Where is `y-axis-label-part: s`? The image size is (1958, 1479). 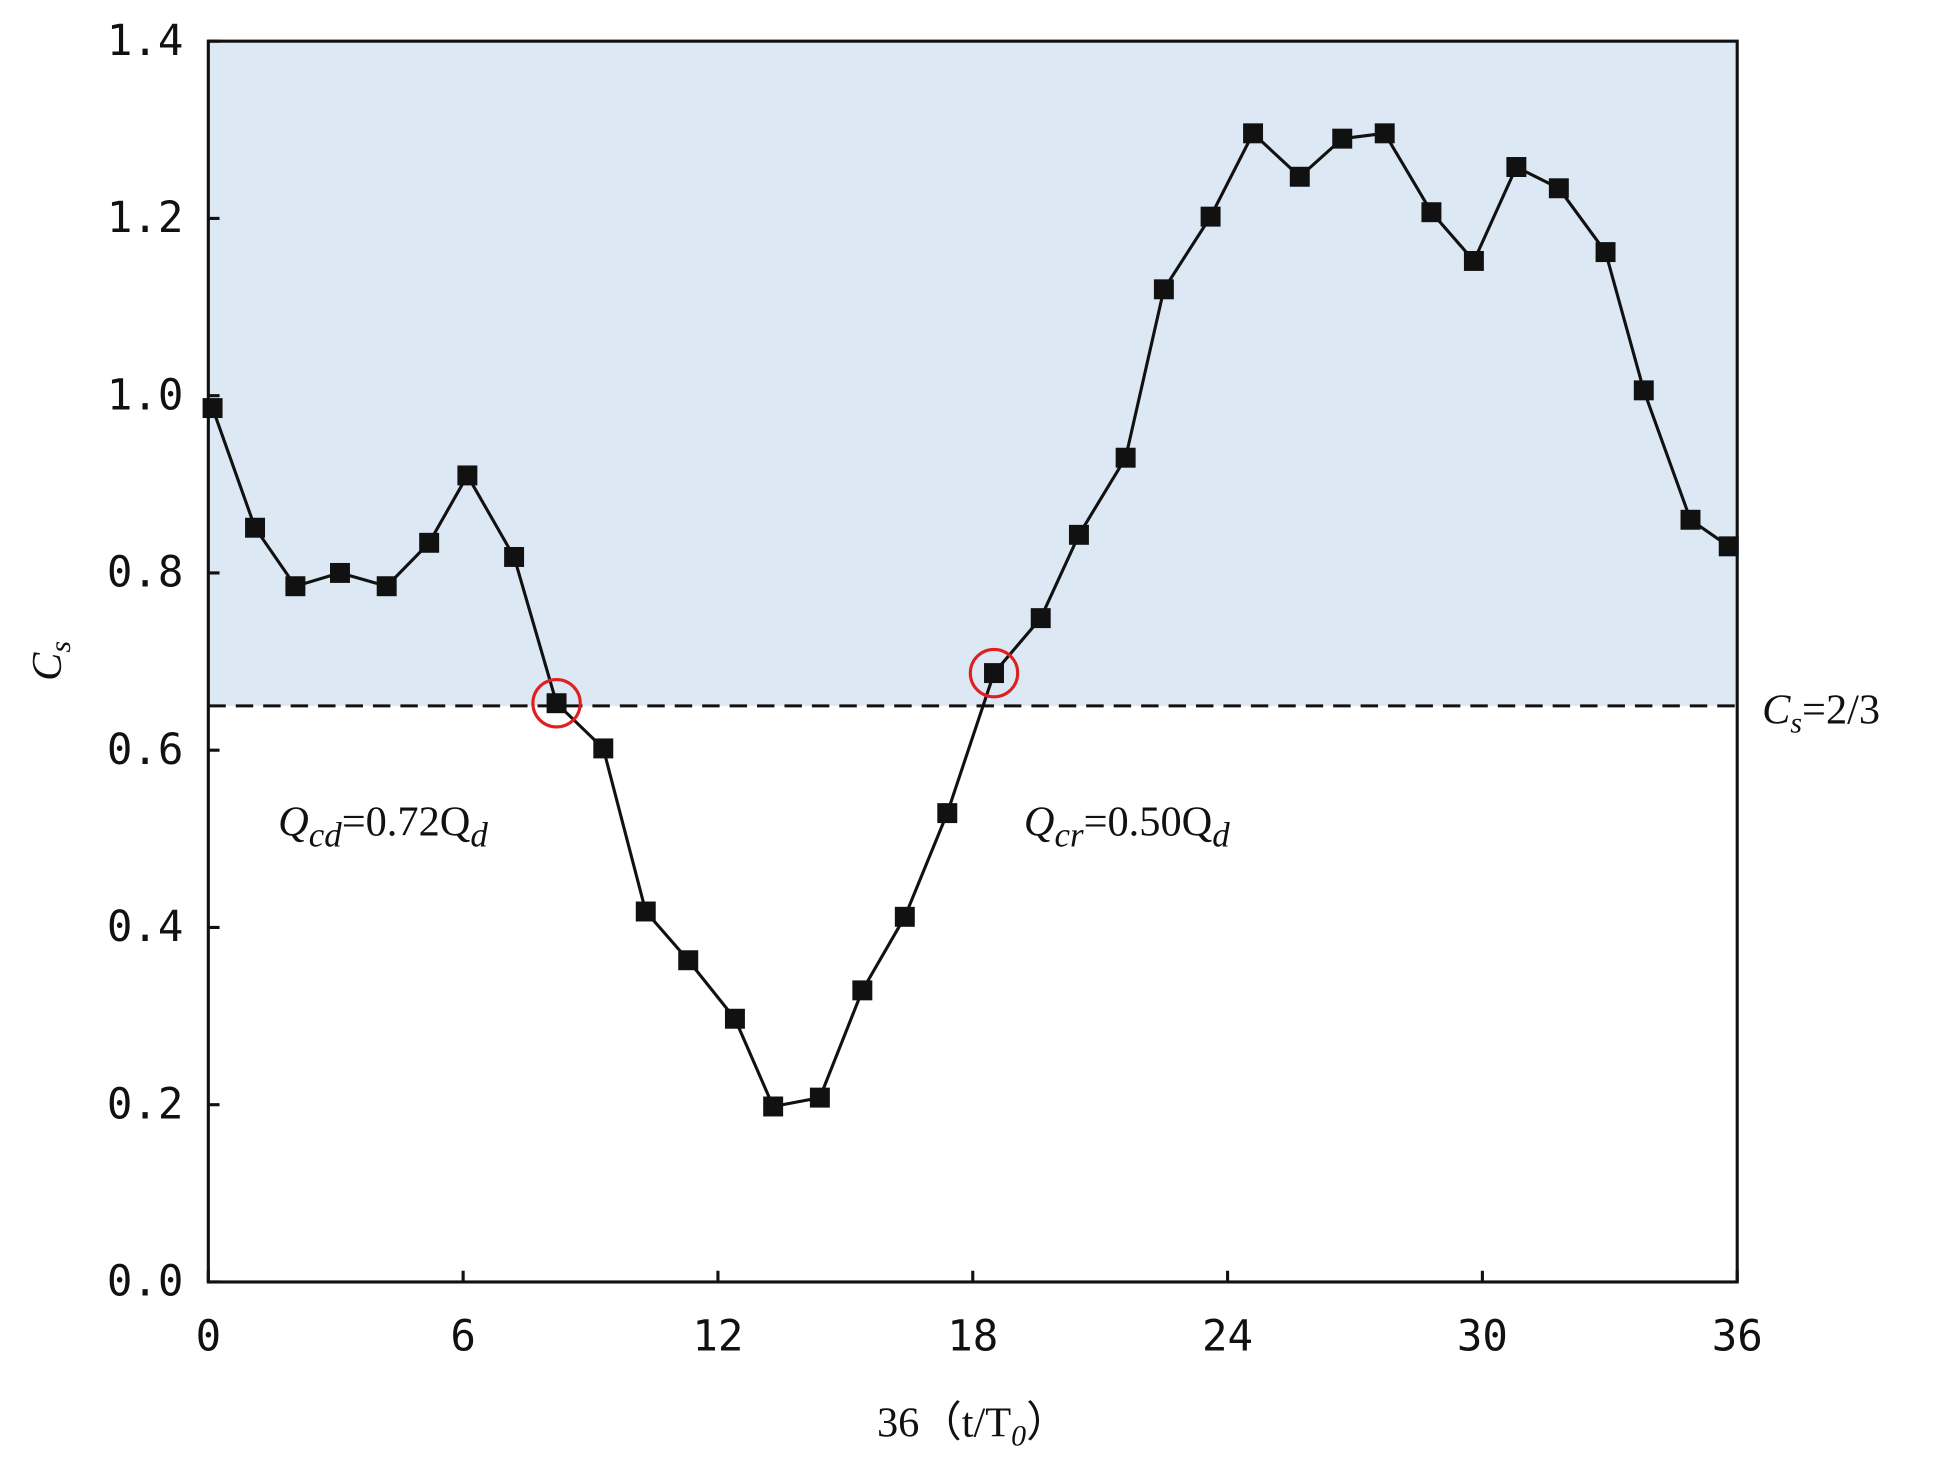 y-axis-label-part: s is located at coordinates (60, 647).